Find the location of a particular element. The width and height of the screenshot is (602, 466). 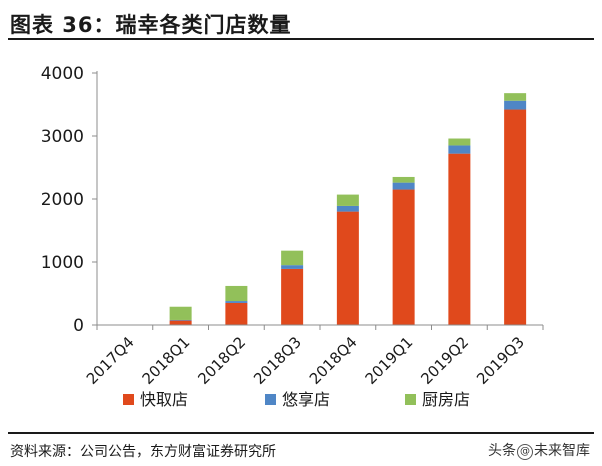

watermark-suffix: 未来智库 is located at coordinates (562, 451).